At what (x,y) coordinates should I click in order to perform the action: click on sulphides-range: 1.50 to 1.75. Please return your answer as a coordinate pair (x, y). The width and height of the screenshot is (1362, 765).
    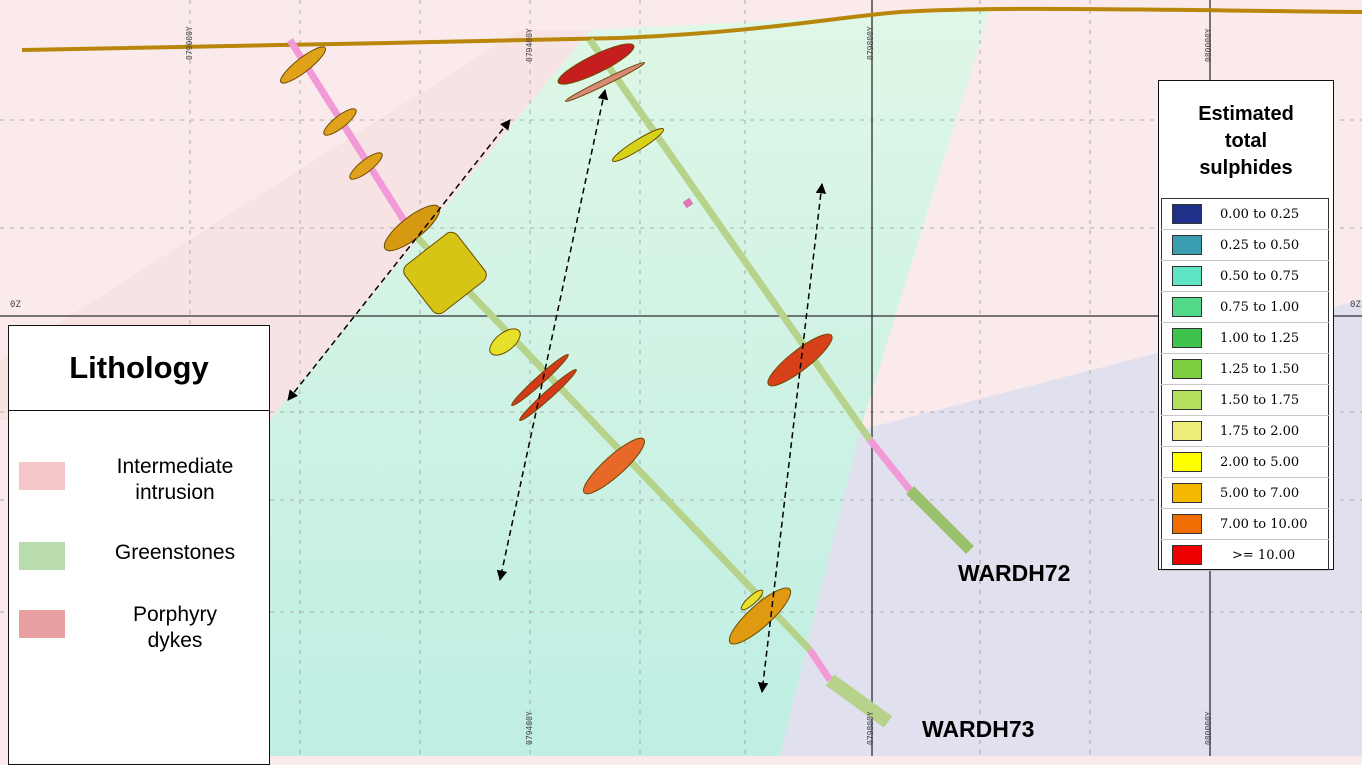
    Looking at the image, I should click on (1271, 400).